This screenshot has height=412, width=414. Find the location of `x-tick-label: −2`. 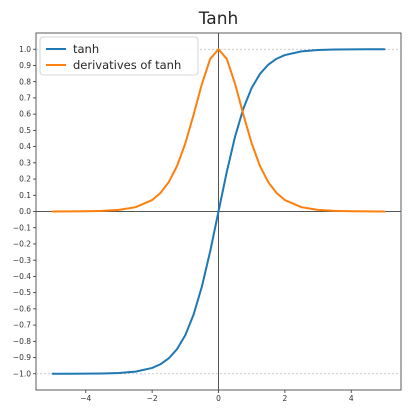

x-tick-label: −2 is located at coordinates (152, 398).